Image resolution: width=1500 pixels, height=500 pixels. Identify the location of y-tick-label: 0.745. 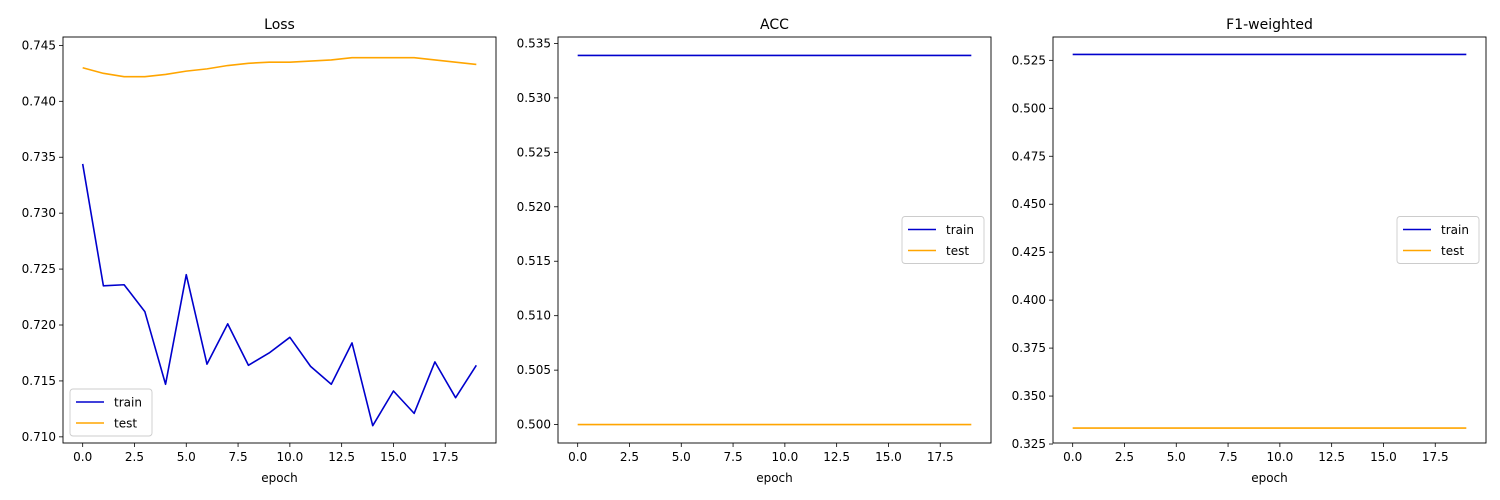
(39, 45).